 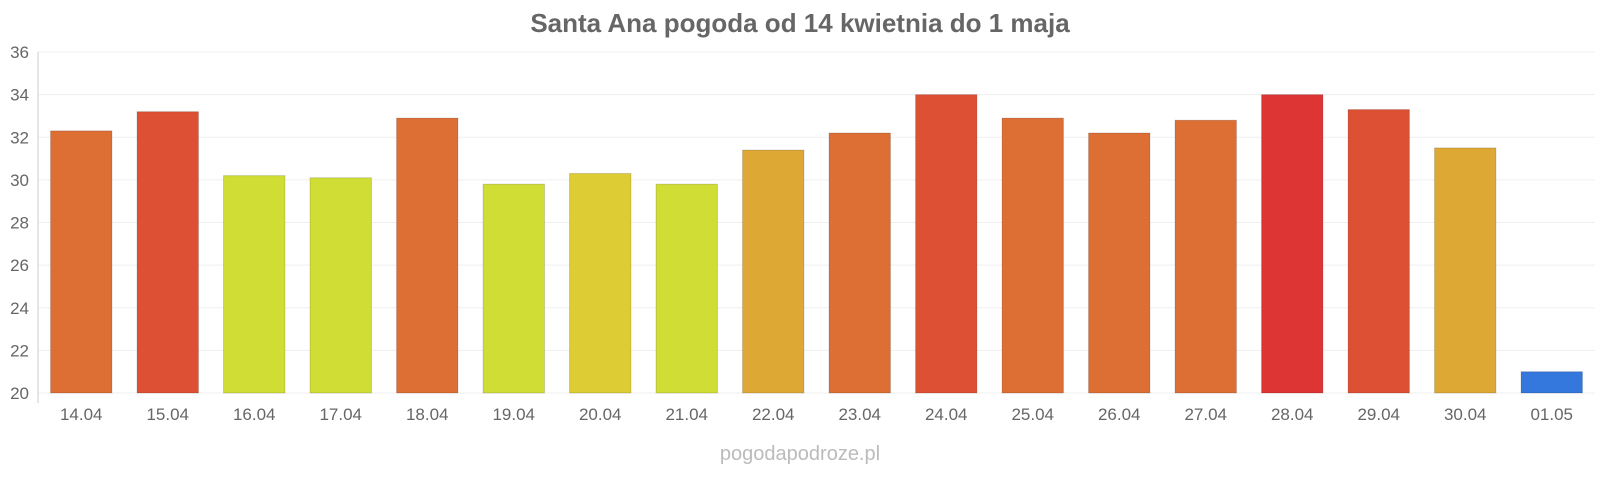 What do you see at coordinates (1551, 414) in the screenshot?
I see `x-tick-label: 01.05` at bounding box center [1551, 414].